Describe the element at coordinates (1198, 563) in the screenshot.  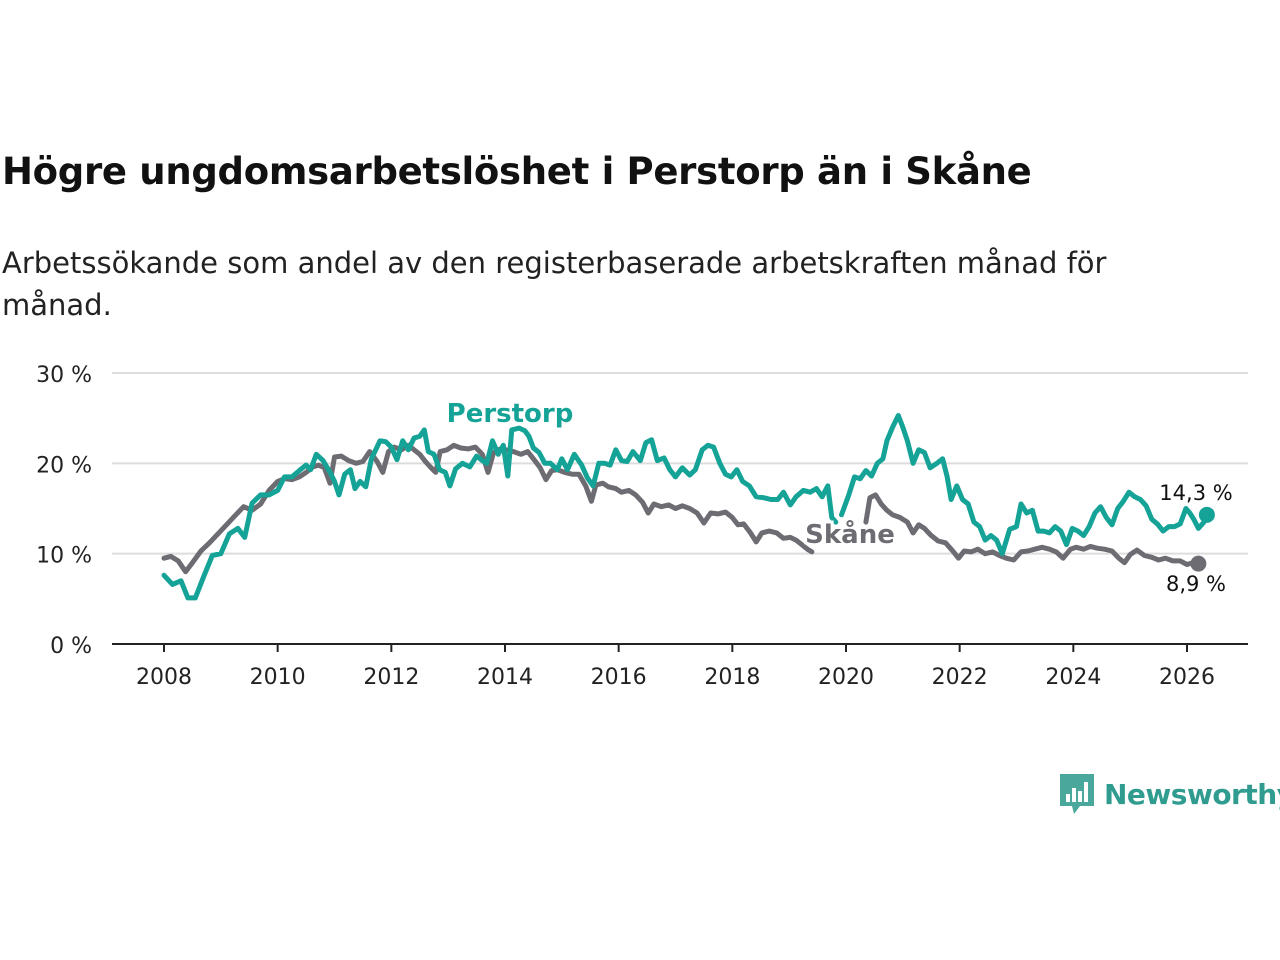
I see `skane-end-point` at that location.